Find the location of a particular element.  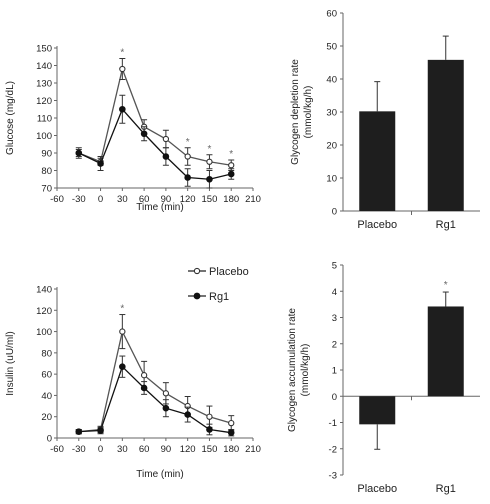

legend-marker is located at coordinates (197, 271).